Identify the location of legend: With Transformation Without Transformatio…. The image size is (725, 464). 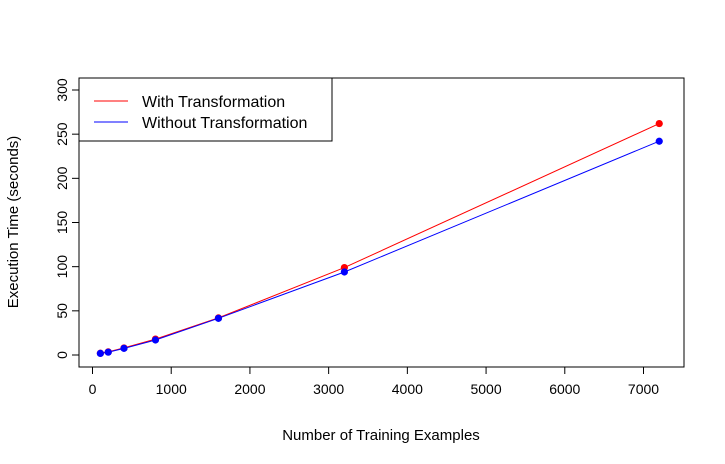
(205, 109).